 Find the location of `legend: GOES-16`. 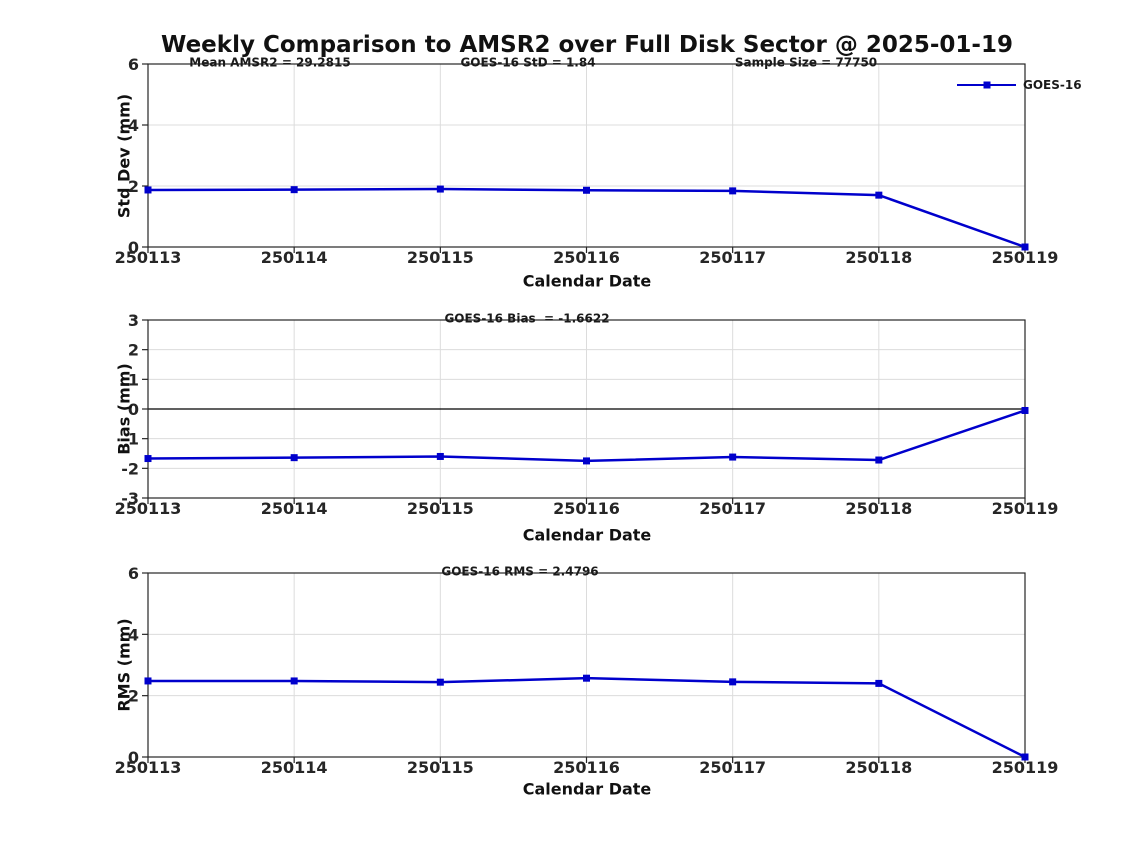

legend: GOES-16 is located at coordinates (1019, 85).